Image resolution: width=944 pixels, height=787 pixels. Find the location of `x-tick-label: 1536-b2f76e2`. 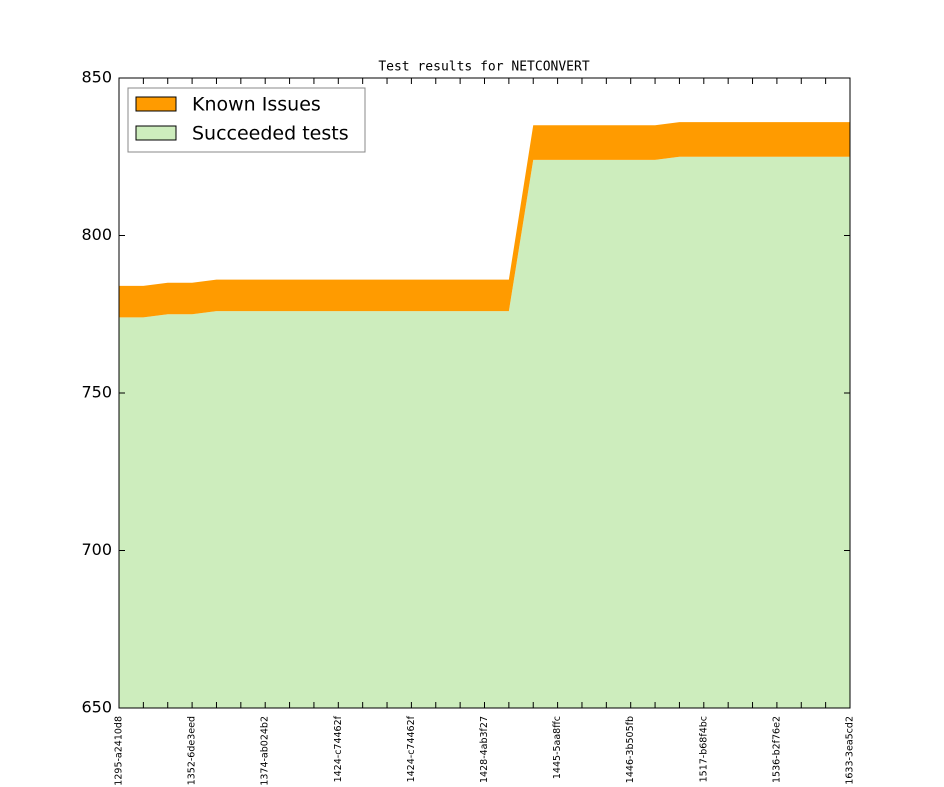

x-tick-label: 1536-b2f76e2 is located at coordinates (776, 749).